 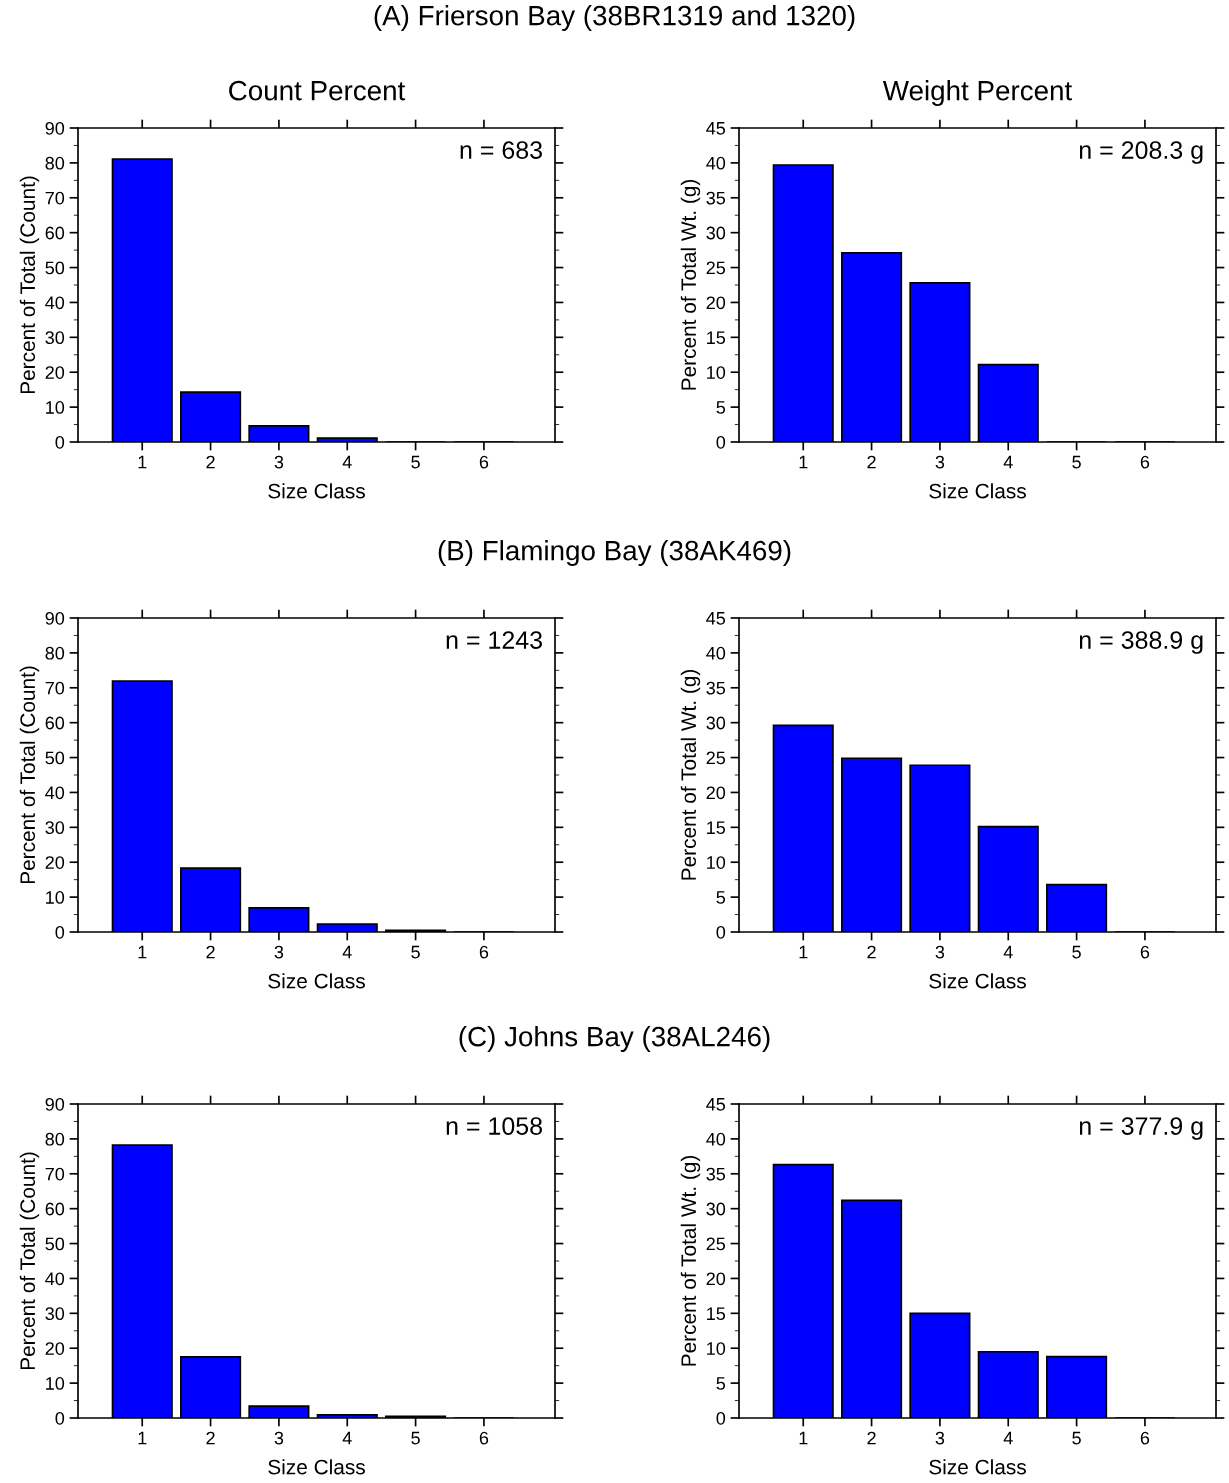 I want to click on annotation: n = 388.9 g, so click(x=1141, y=642).